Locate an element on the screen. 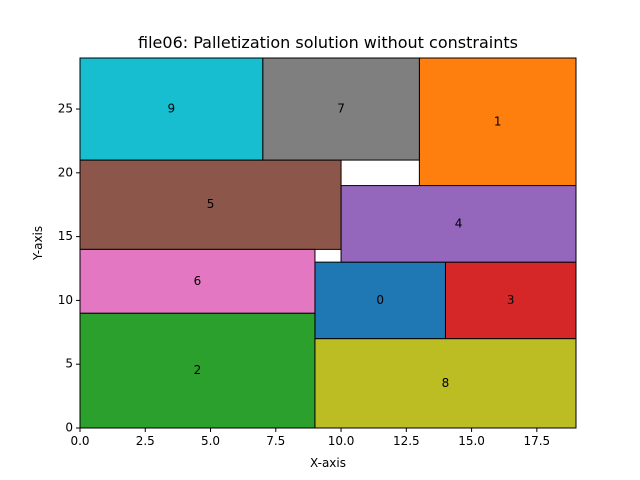 Image resolution: width=640 pixels, height=480 pixels. box-label-0: 0 is located at coordinates (380, 300).